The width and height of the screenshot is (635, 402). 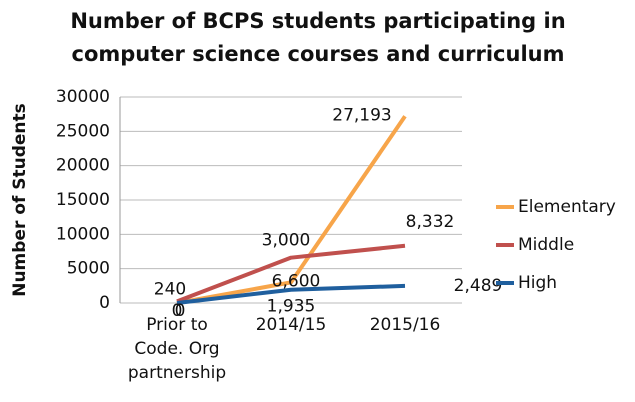 I want to click on data-label: 6,600, so click(x=296, y=282).